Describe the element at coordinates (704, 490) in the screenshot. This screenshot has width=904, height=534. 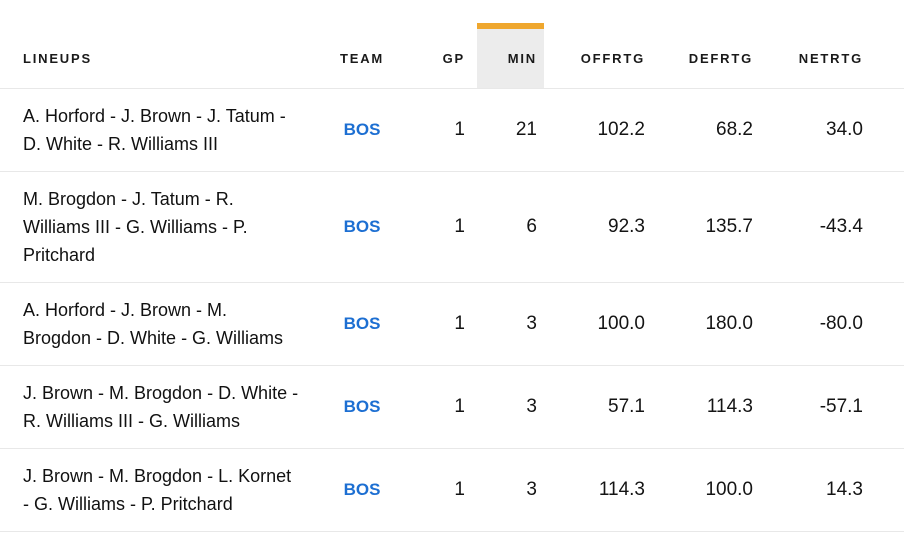
I see `defrtg-cell: 100.0` at that location.